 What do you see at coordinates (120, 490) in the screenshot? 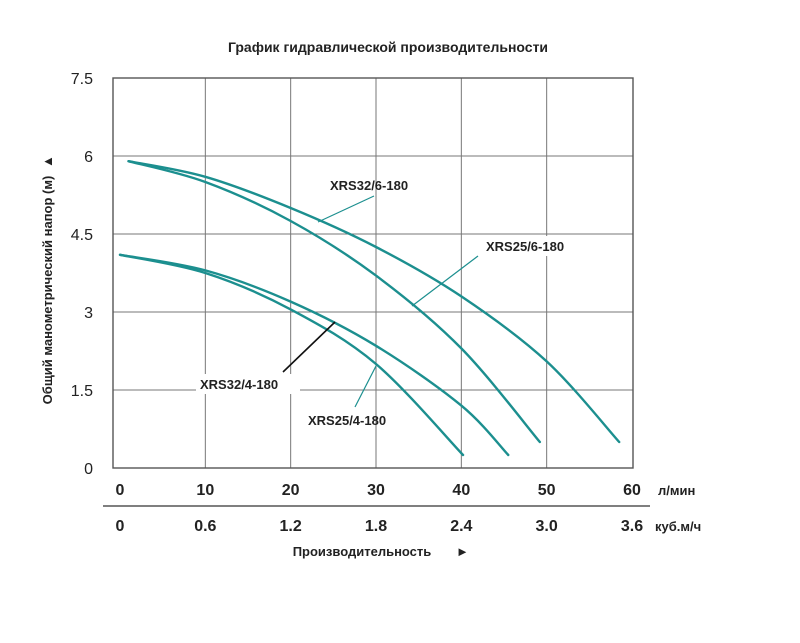
I see `x-tick-label: 0` at bounding box center [120, 490].